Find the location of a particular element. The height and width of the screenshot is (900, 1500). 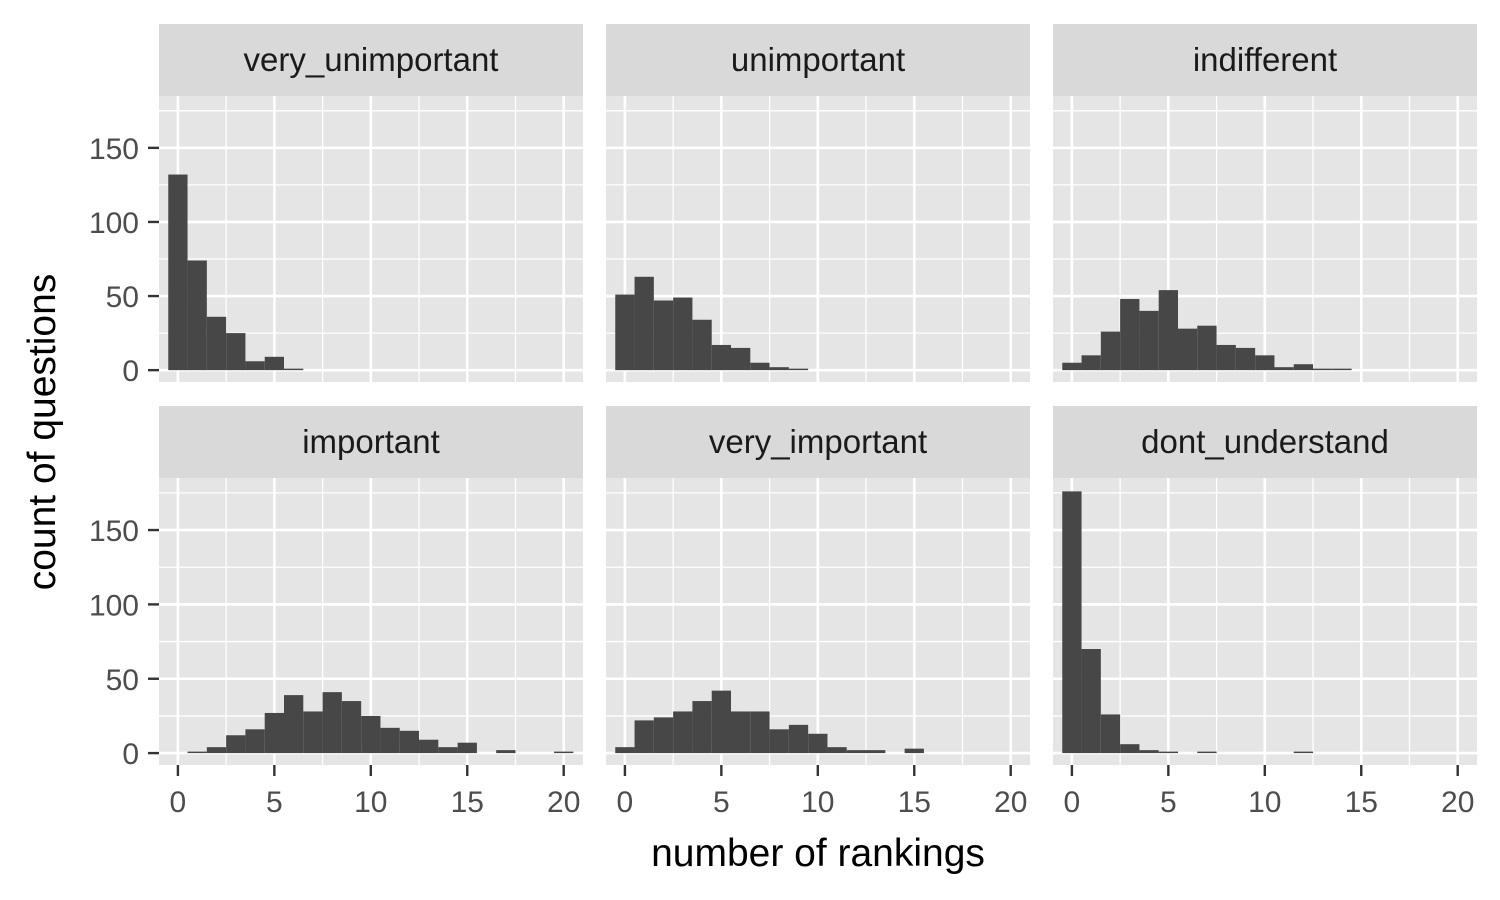

y-tick-label: 50 is located at coordinates (122, 680).